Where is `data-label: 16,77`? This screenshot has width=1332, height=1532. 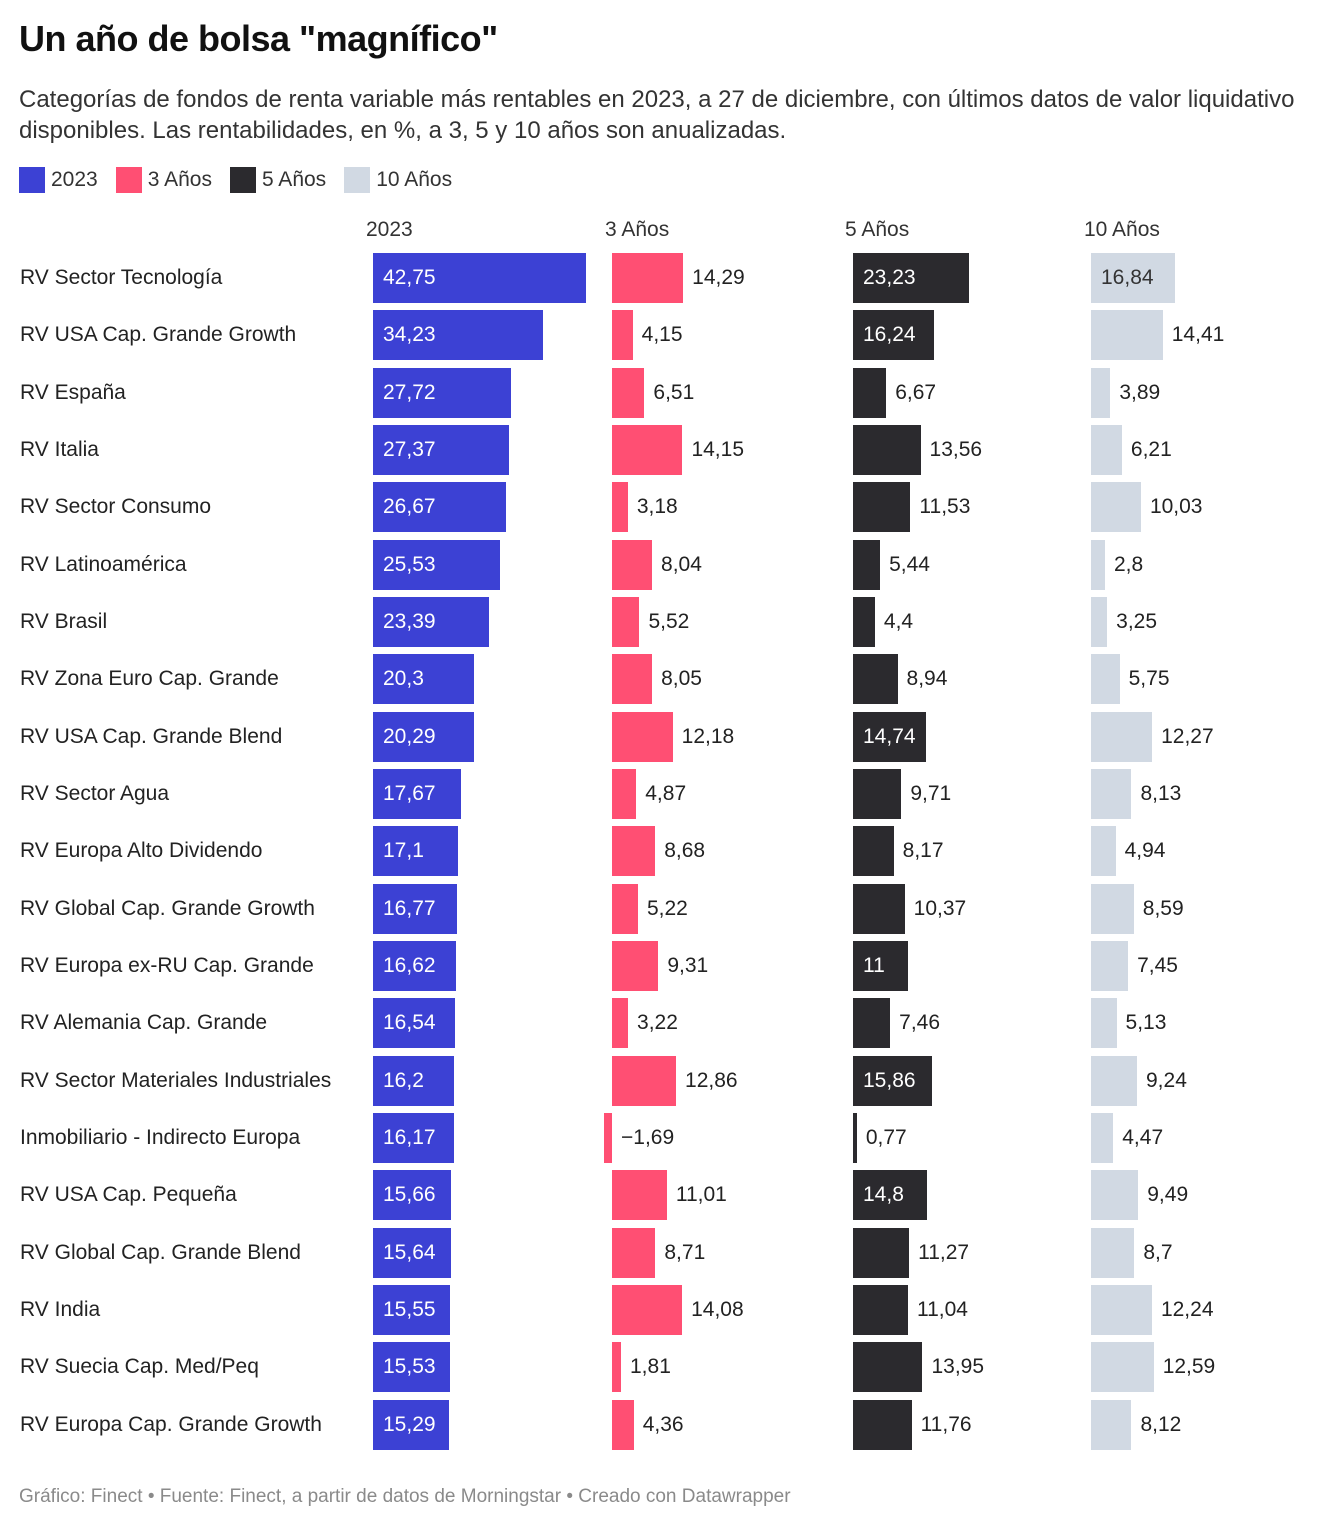 data-label: 16,77 is located at coordinates (409, 908).